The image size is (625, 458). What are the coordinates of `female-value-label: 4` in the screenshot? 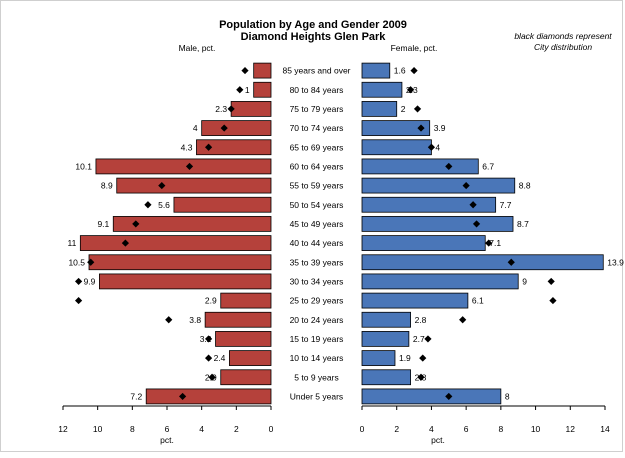 It's located at (437, 147).